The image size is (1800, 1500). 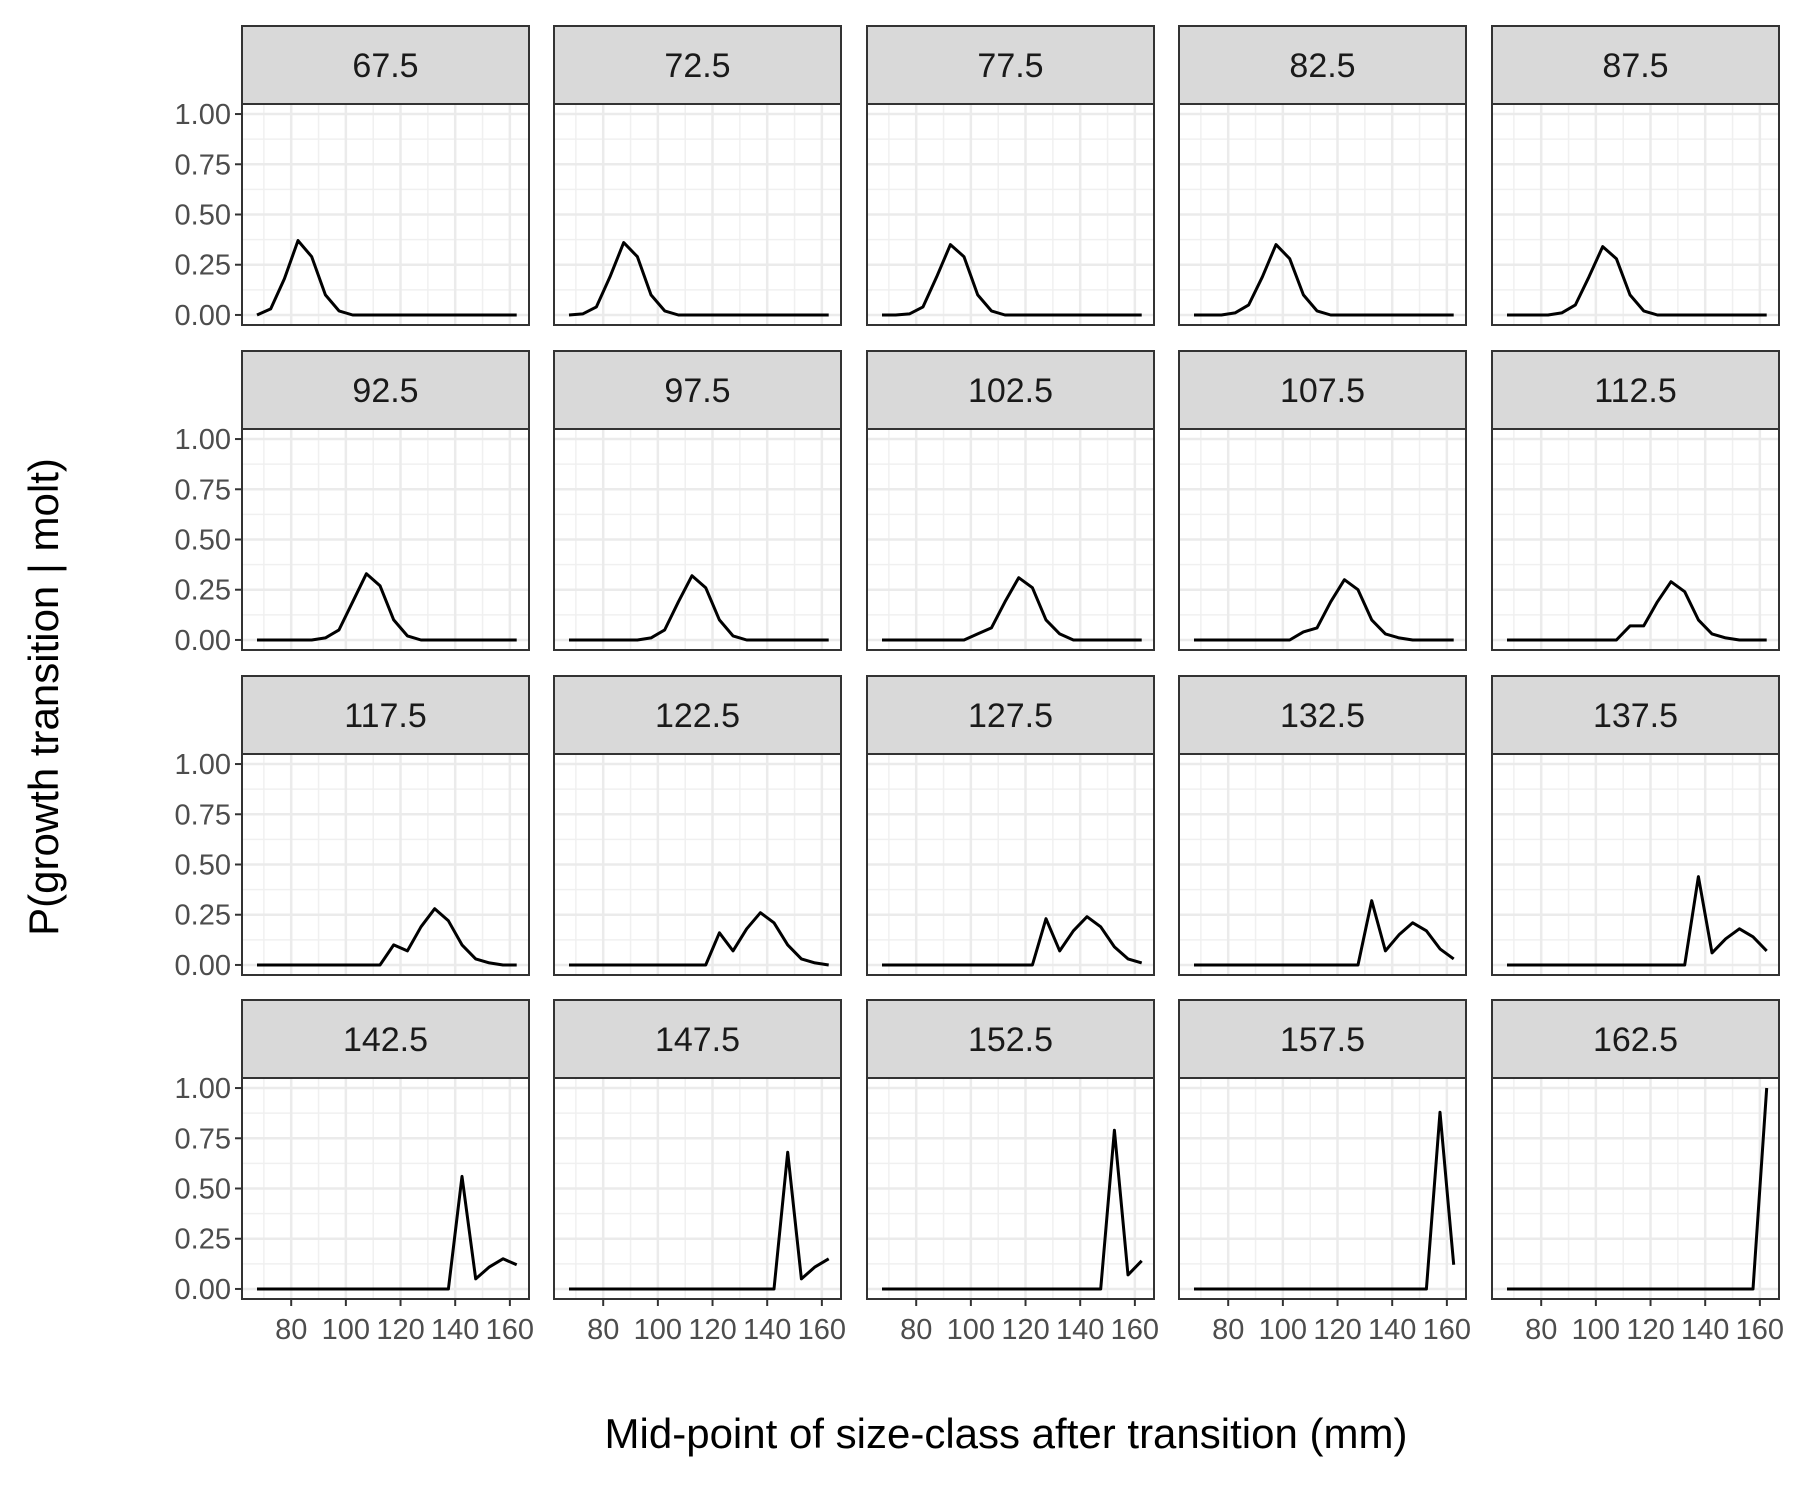 What do you see at coordinates (697, 66) in the screenshot?
I see `facet-strip-label: 72.5` at bounding box center [697, 66].